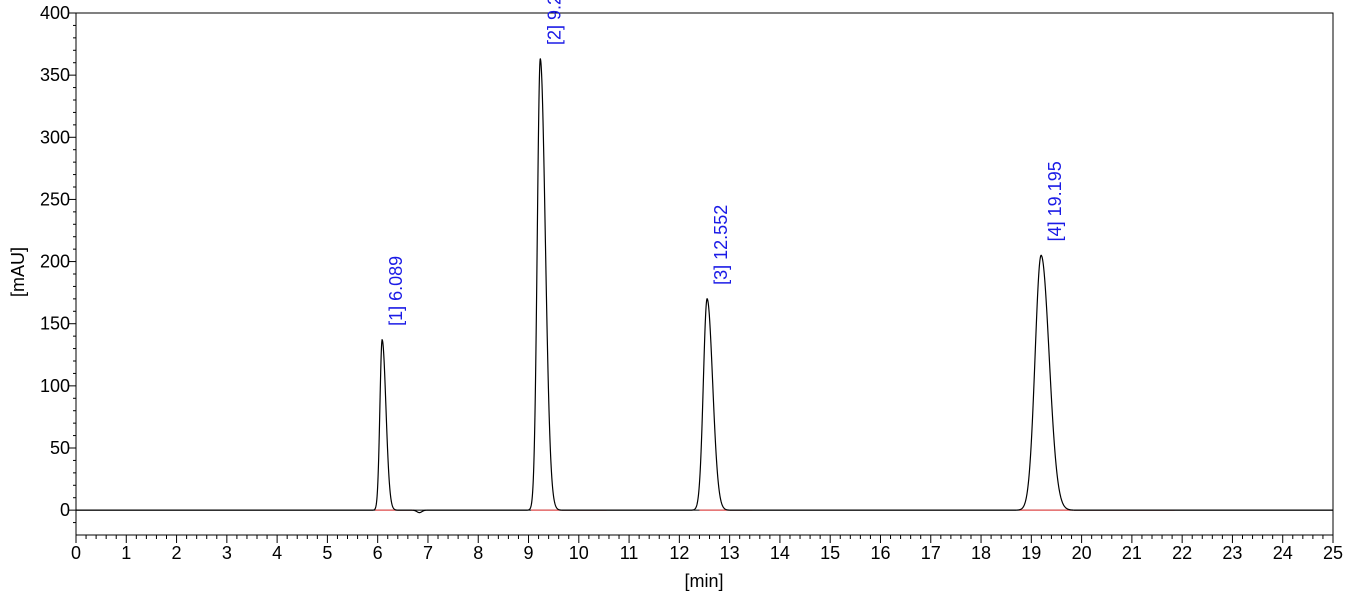  Describe the element at coordinates (730, 553) in the screenshot. I see `x-tick-label: 13` at that location.